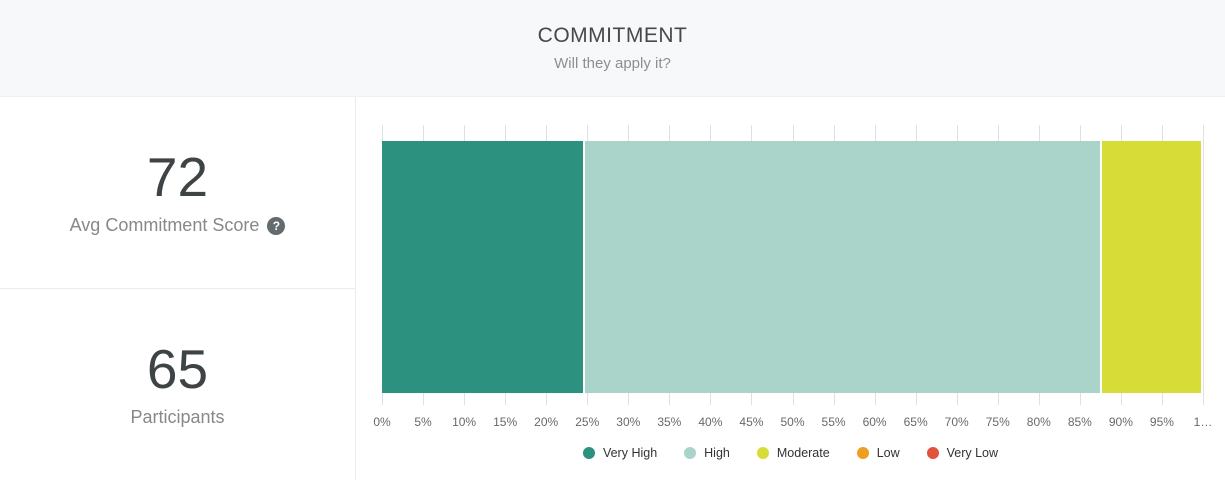 Image resolution: width=1225 pixels, height=480 pixels. What do you see at coordinates (717, 453) in the screenshot?
I see `legend-label-high: High` at bounding box center [717, 453].